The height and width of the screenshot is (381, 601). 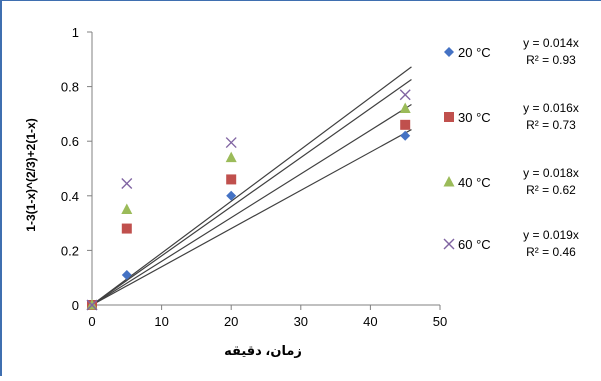 I want to click on y-axis-label: 1-3(1-x)^(2/3)+2(1-x), so click(x=31, y=174).